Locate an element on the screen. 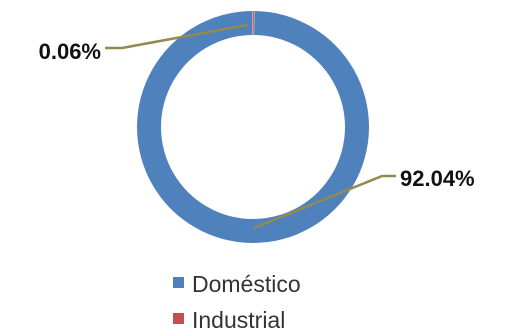  legend-swatch-industrial is located at coordinates (178, 318).